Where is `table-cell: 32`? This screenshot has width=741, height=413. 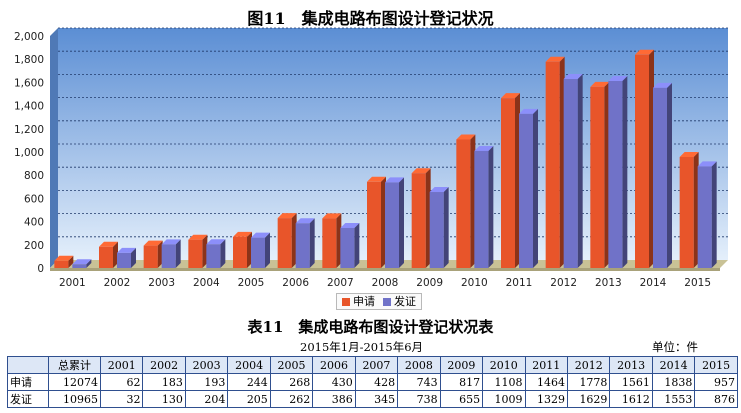 table-cell: 32 is located at coordinates (121, 399).